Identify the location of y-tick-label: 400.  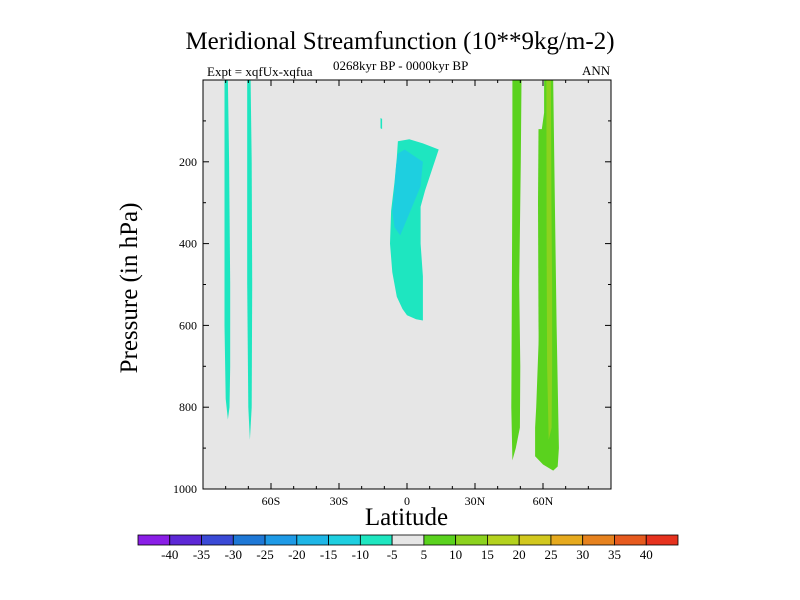
(188, 244).